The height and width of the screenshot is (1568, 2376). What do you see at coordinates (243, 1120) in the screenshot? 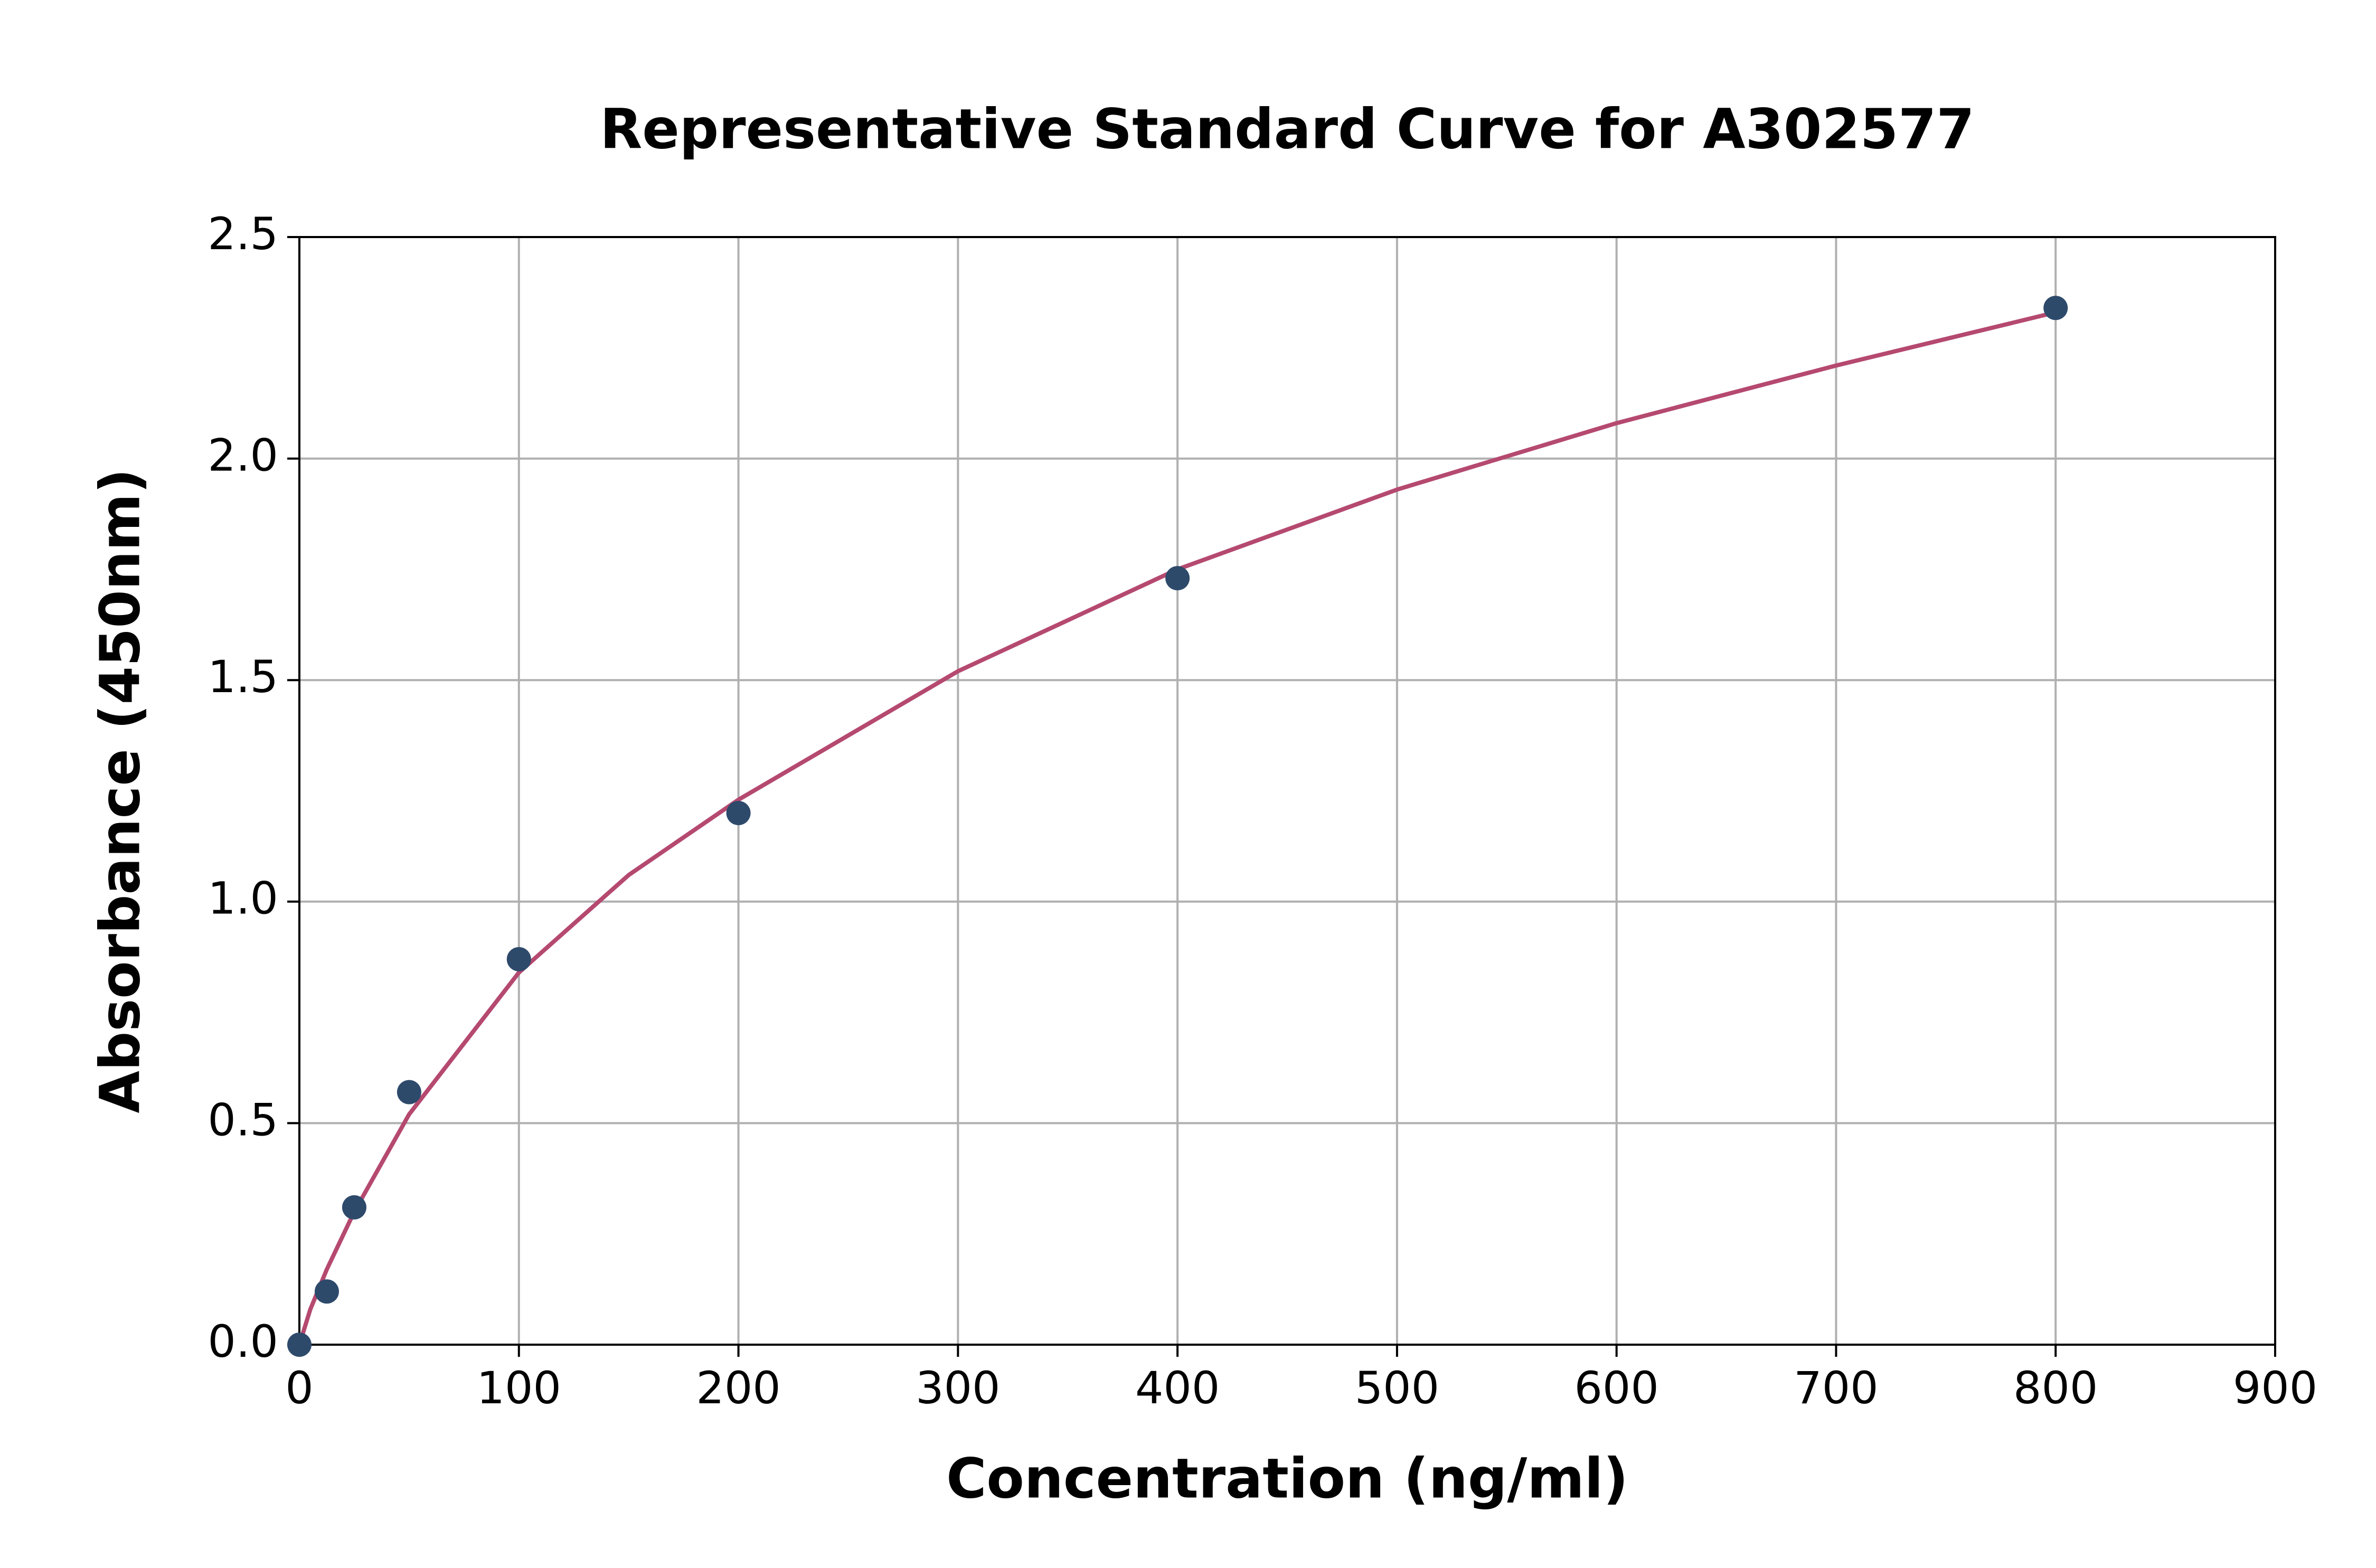
I see `y-tick-label: 0.5` at bounding box center [243, 1120].